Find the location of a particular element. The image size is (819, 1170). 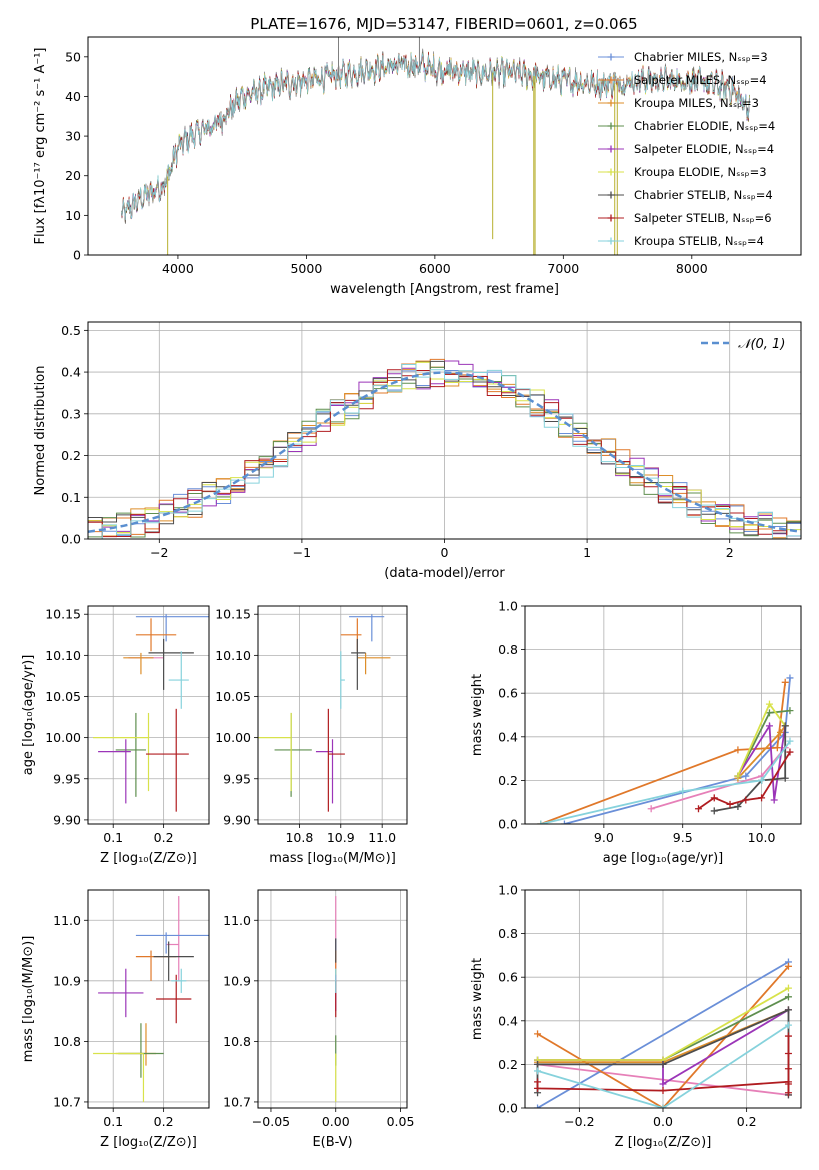

y-tick-label: 0.4 is located at coordinates (71, 372).